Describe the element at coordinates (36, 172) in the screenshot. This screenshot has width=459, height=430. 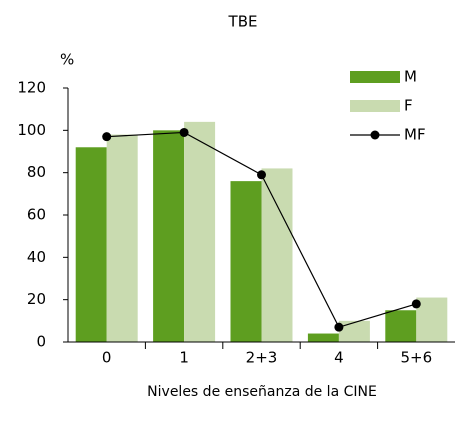
I see `y-tick-label: 80` at that location.